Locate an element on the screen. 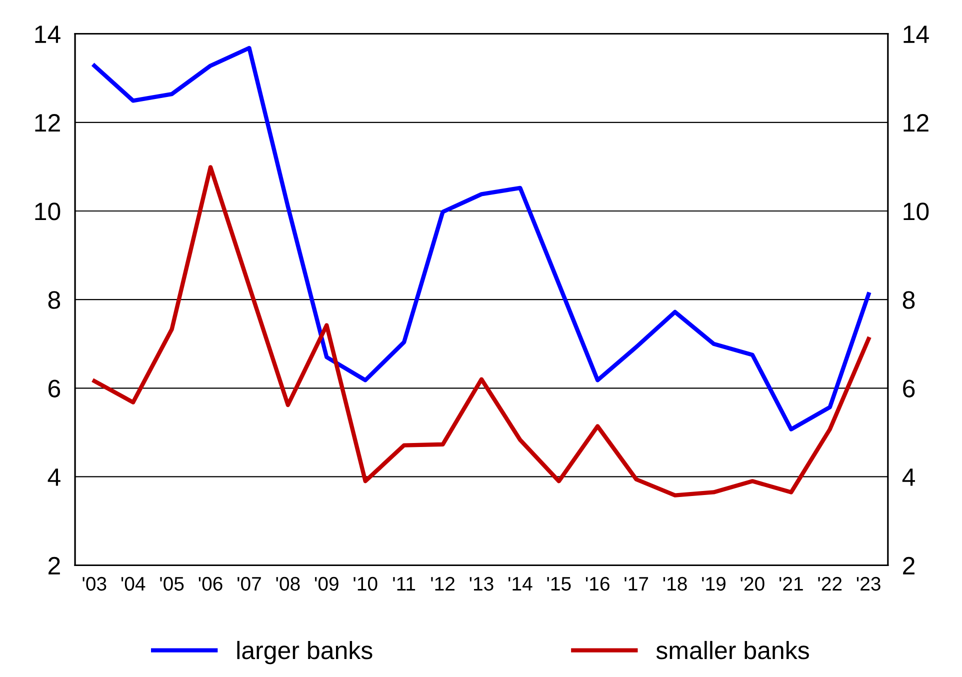 The image size is (962, 677). x-tick-label: '15 is located at coordinates (559, 584).